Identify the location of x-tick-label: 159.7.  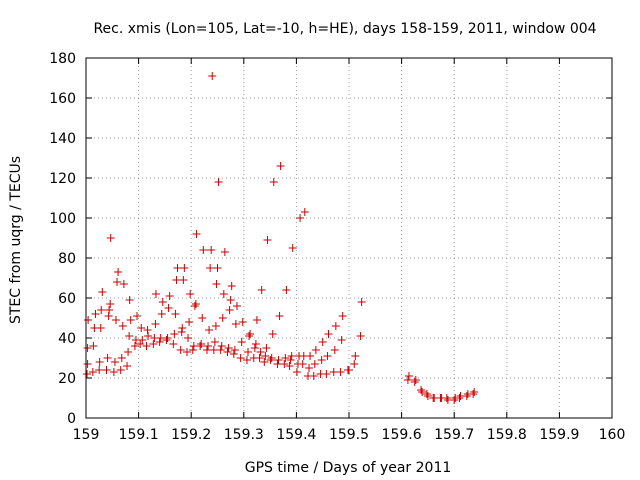
(454, 435).